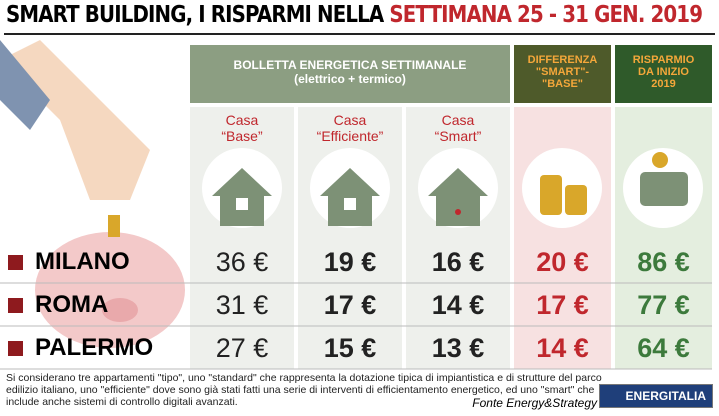  What do you see at coordinates (458, 348) in the screenshot?
I see `cell-value: 13 €` at bounding box center [458, 348].